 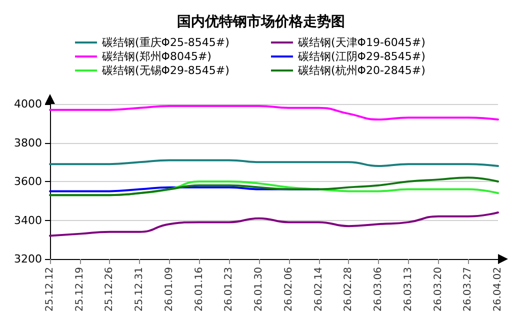 What do you see at coordinates (288, 289) in the screenshot?
I see `x-tick-label: 26.02.06` at bounding box center [288, 289].